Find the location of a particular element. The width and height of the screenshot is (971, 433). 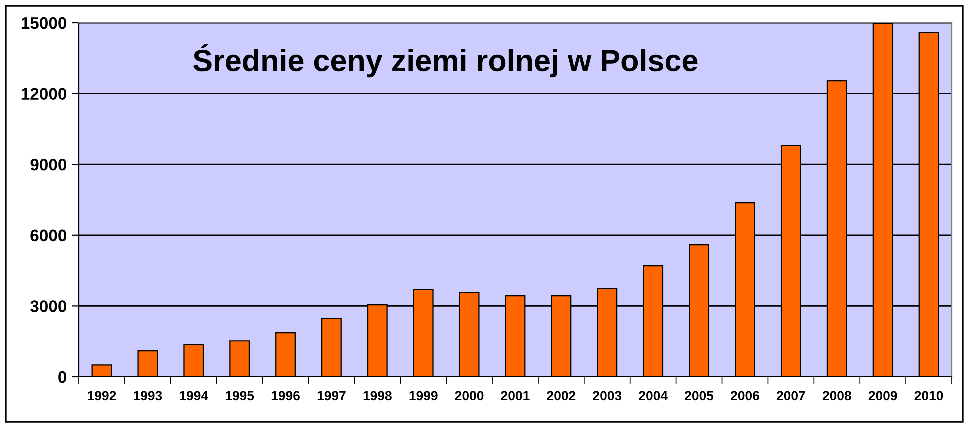

x-tick-label: 1996 is located at coordinates (286, 396).